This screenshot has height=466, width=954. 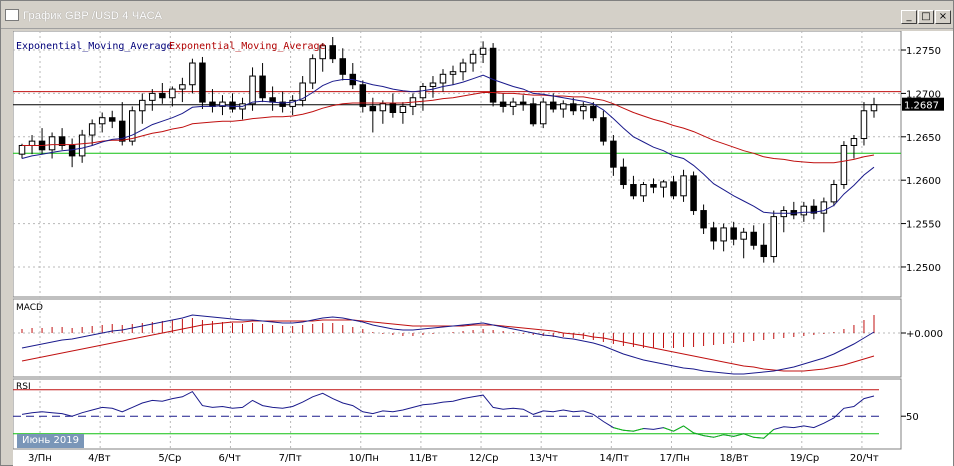 What do you see at coordinates (423, 458) in the screenshot?
I see `time-tick-label: 11/Вт` at bounding box center [423, 458].